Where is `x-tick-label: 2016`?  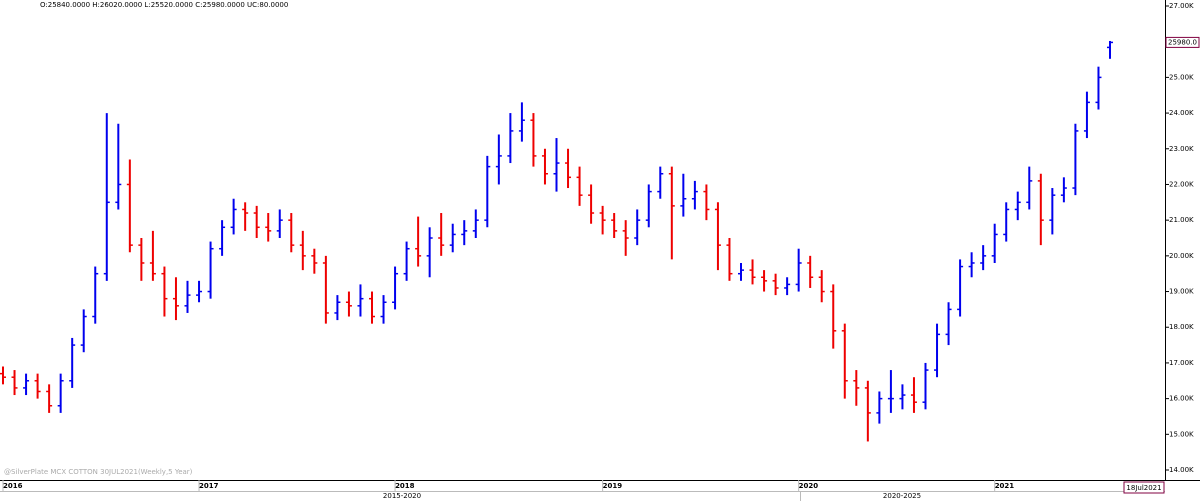 x-tick-label: 2016 is located at coordinates (13, 486).